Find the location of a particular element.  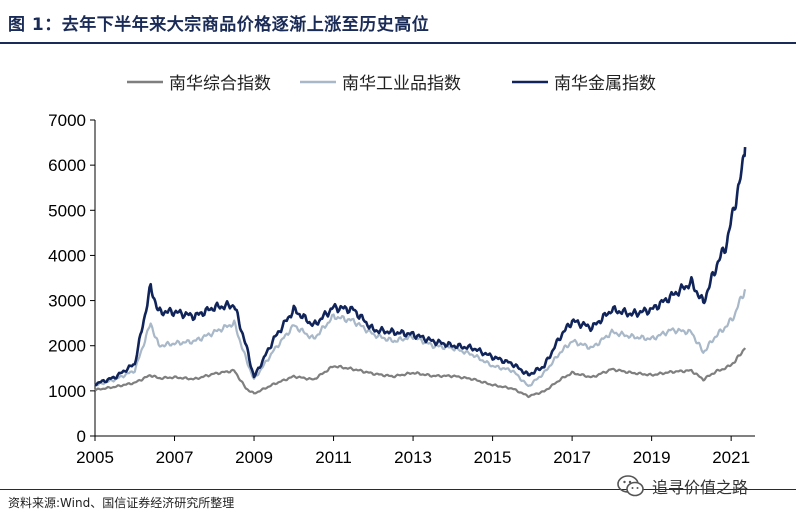

legend-label-1: 南华综合指数 is located at coordinates (220, 84).